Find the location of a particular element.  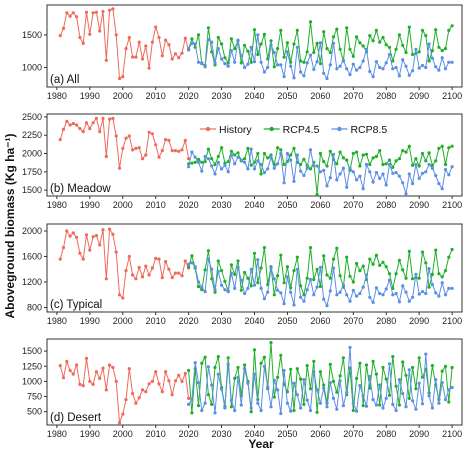

y-tick-label: 1500 is located at coordinates (32, 190).